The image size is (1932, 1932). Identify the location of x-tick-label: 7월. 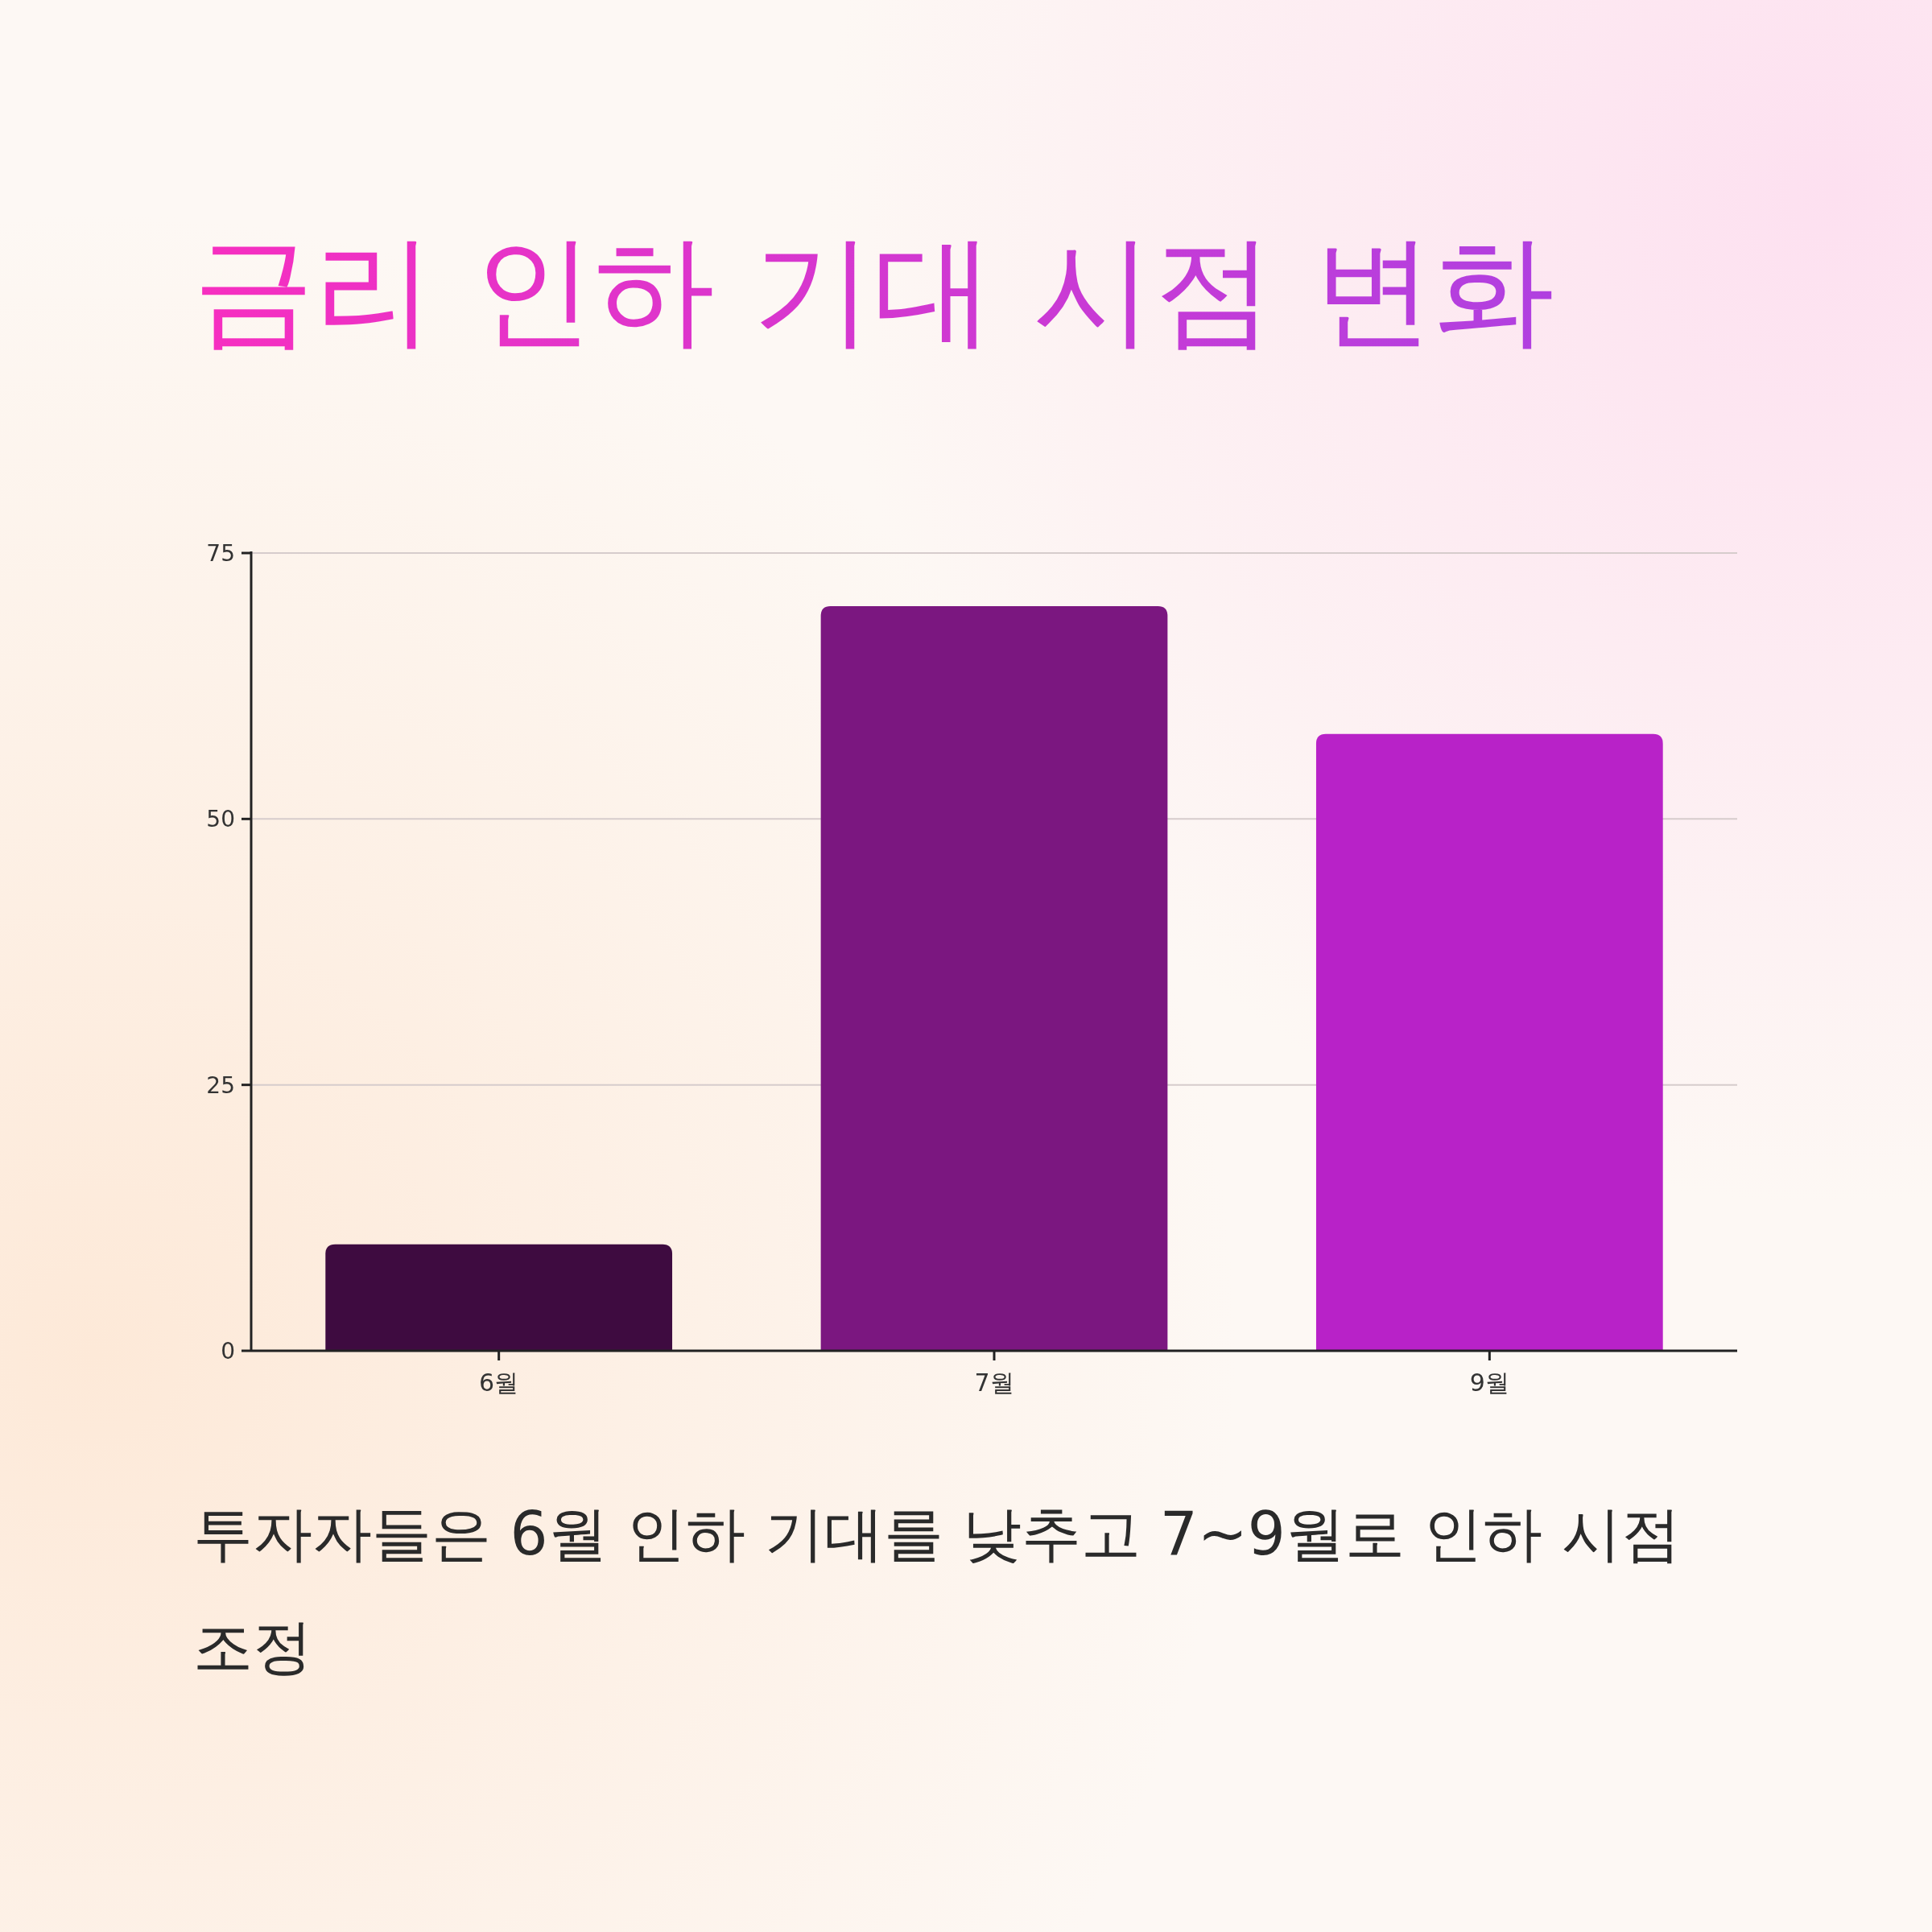
(994, 1382).